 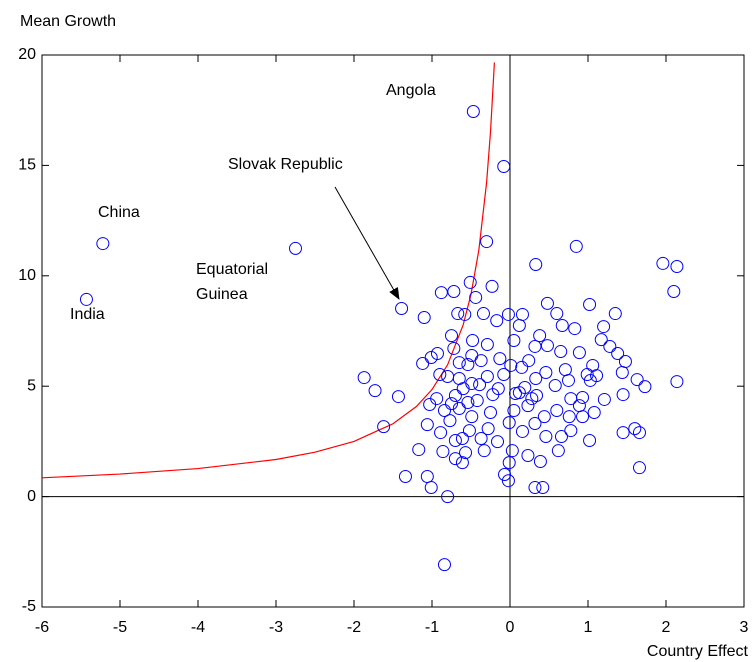 I want to click on annotation: Slovak Republic, so click(x=285, y=164).